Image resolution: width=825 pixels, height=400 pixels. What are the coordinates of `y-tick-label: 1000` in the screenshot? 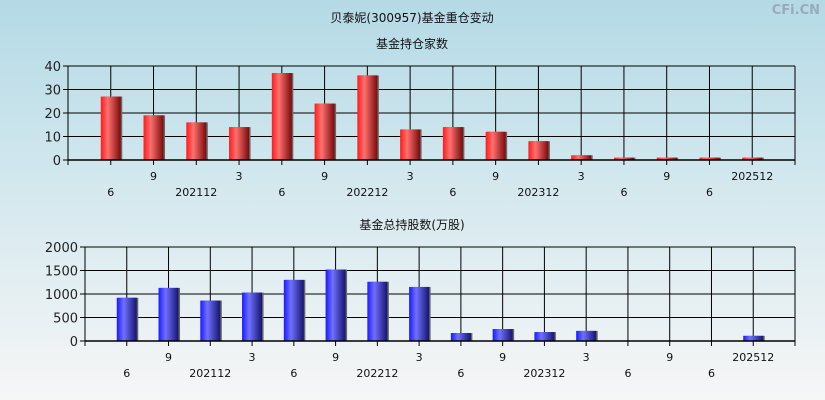 It's located at (61, 295).